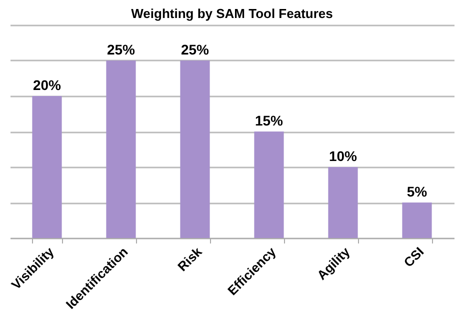 This screenshot has height=316, width=474. Describe the element at coordinates (47, 85) in the screenshot. I see `data-label: 20%` at that location.